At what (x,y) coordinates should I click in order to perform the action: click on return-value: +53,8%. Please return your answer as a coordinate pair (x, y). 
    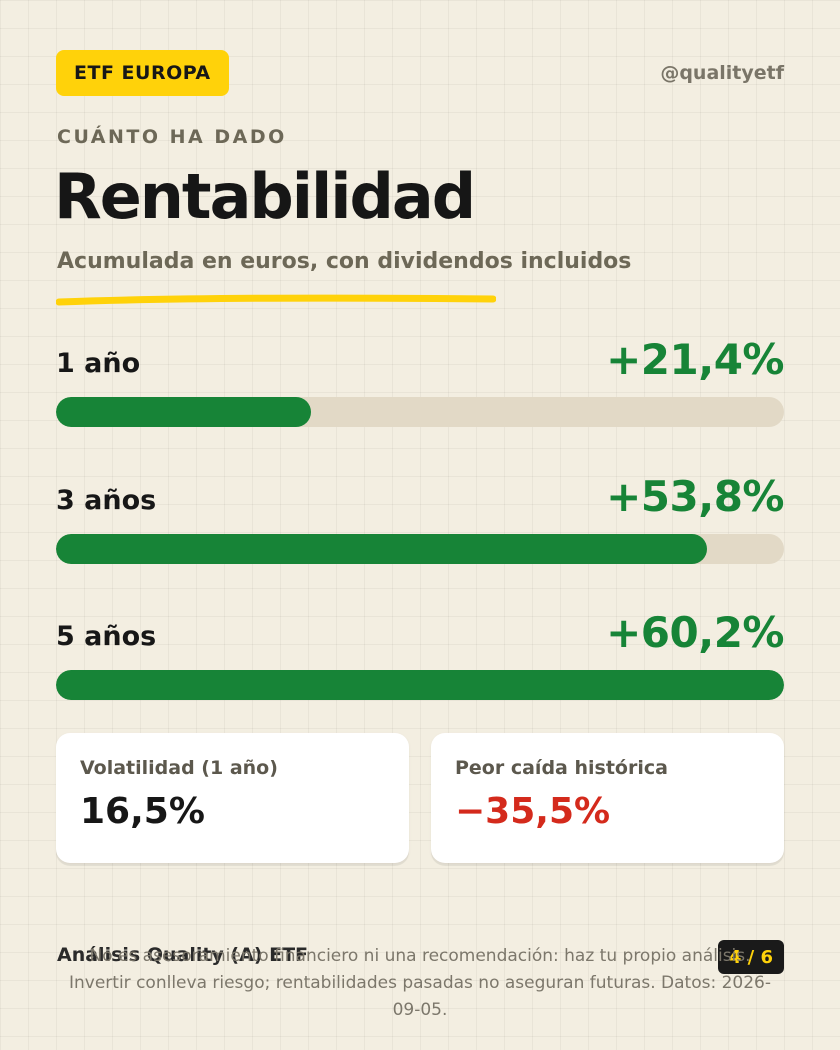
    Looking at the image, I should click on (695, 496).